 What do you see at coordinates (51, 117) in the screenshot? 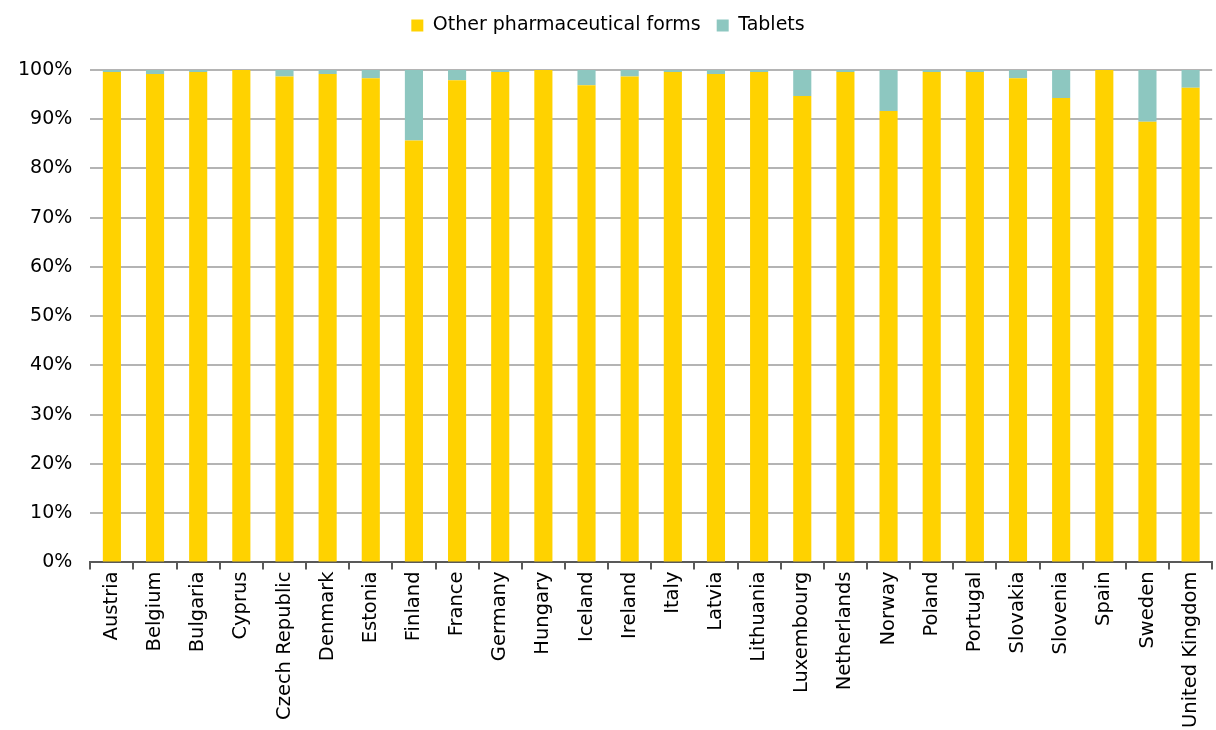
I see `y-tick-label: 90%` at bounding box center [51, 117].